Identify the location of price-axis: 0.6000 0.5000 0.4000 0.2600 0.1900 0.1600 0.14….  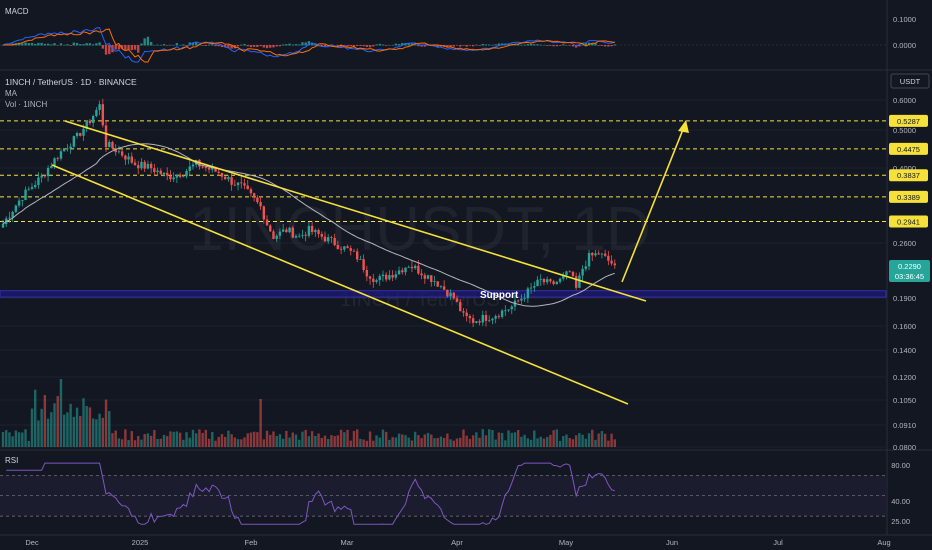
(903, 270).